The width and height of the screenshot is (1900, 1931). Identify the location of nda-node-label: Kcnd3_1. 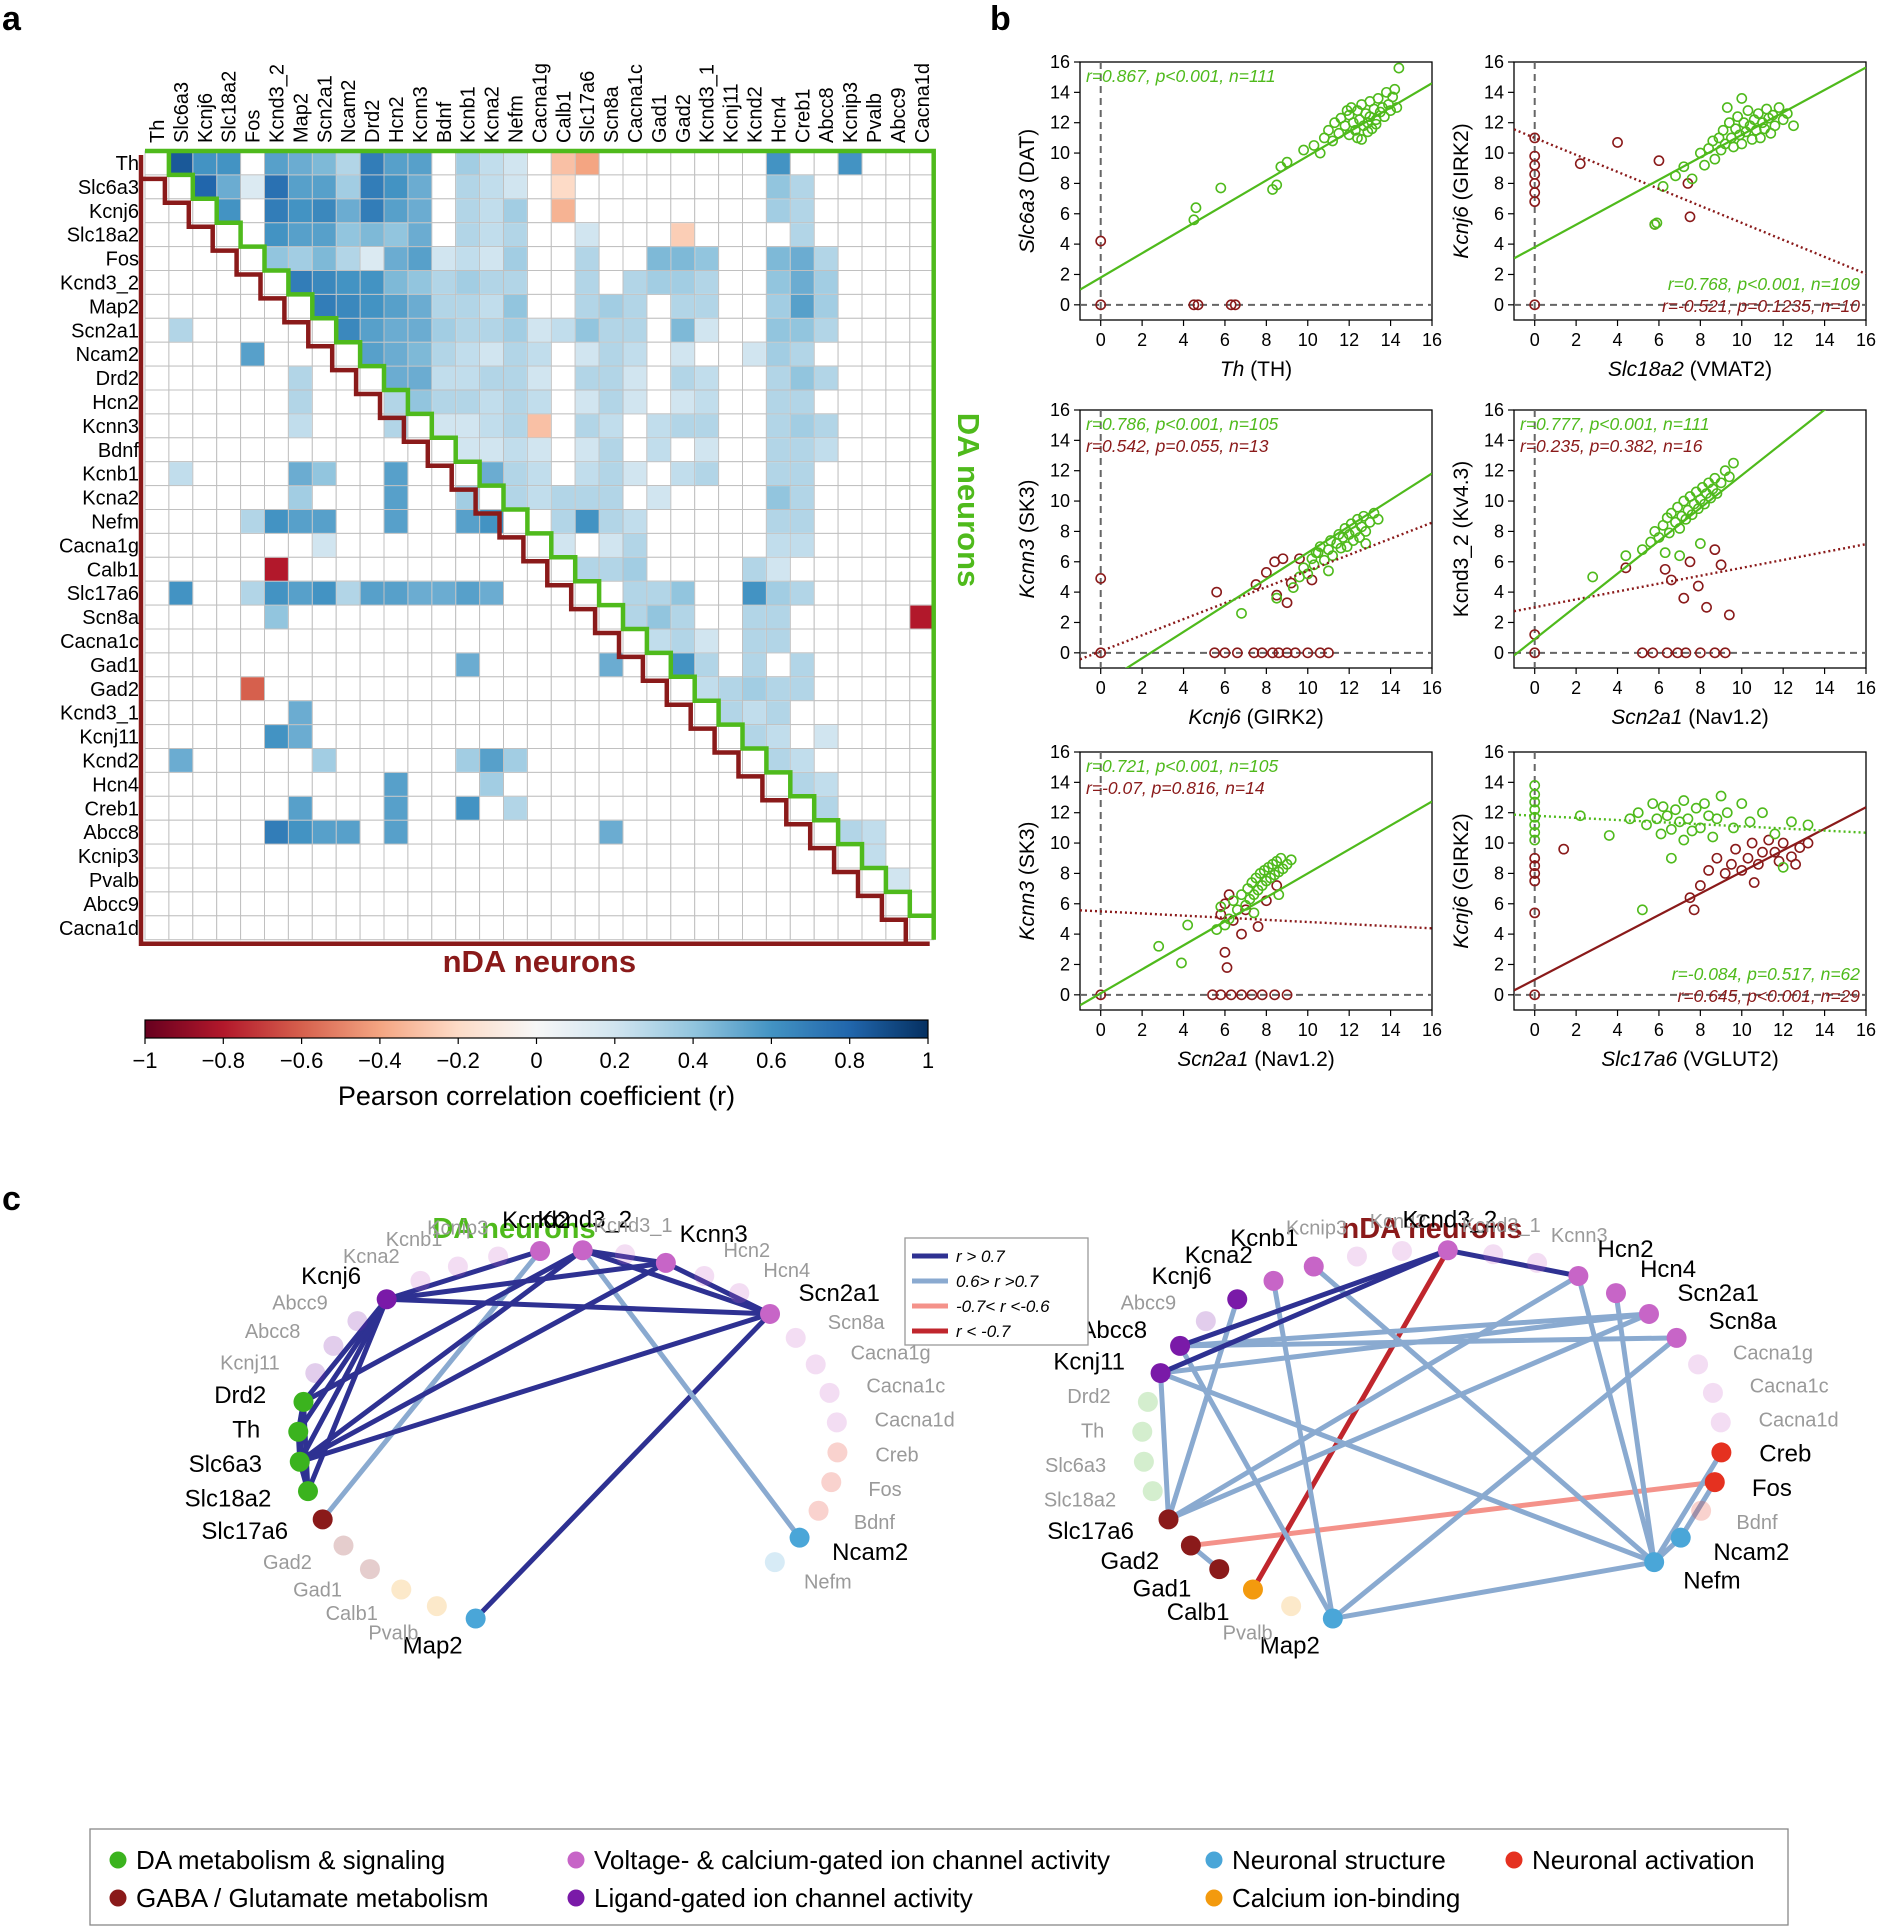
(1501, 1226).